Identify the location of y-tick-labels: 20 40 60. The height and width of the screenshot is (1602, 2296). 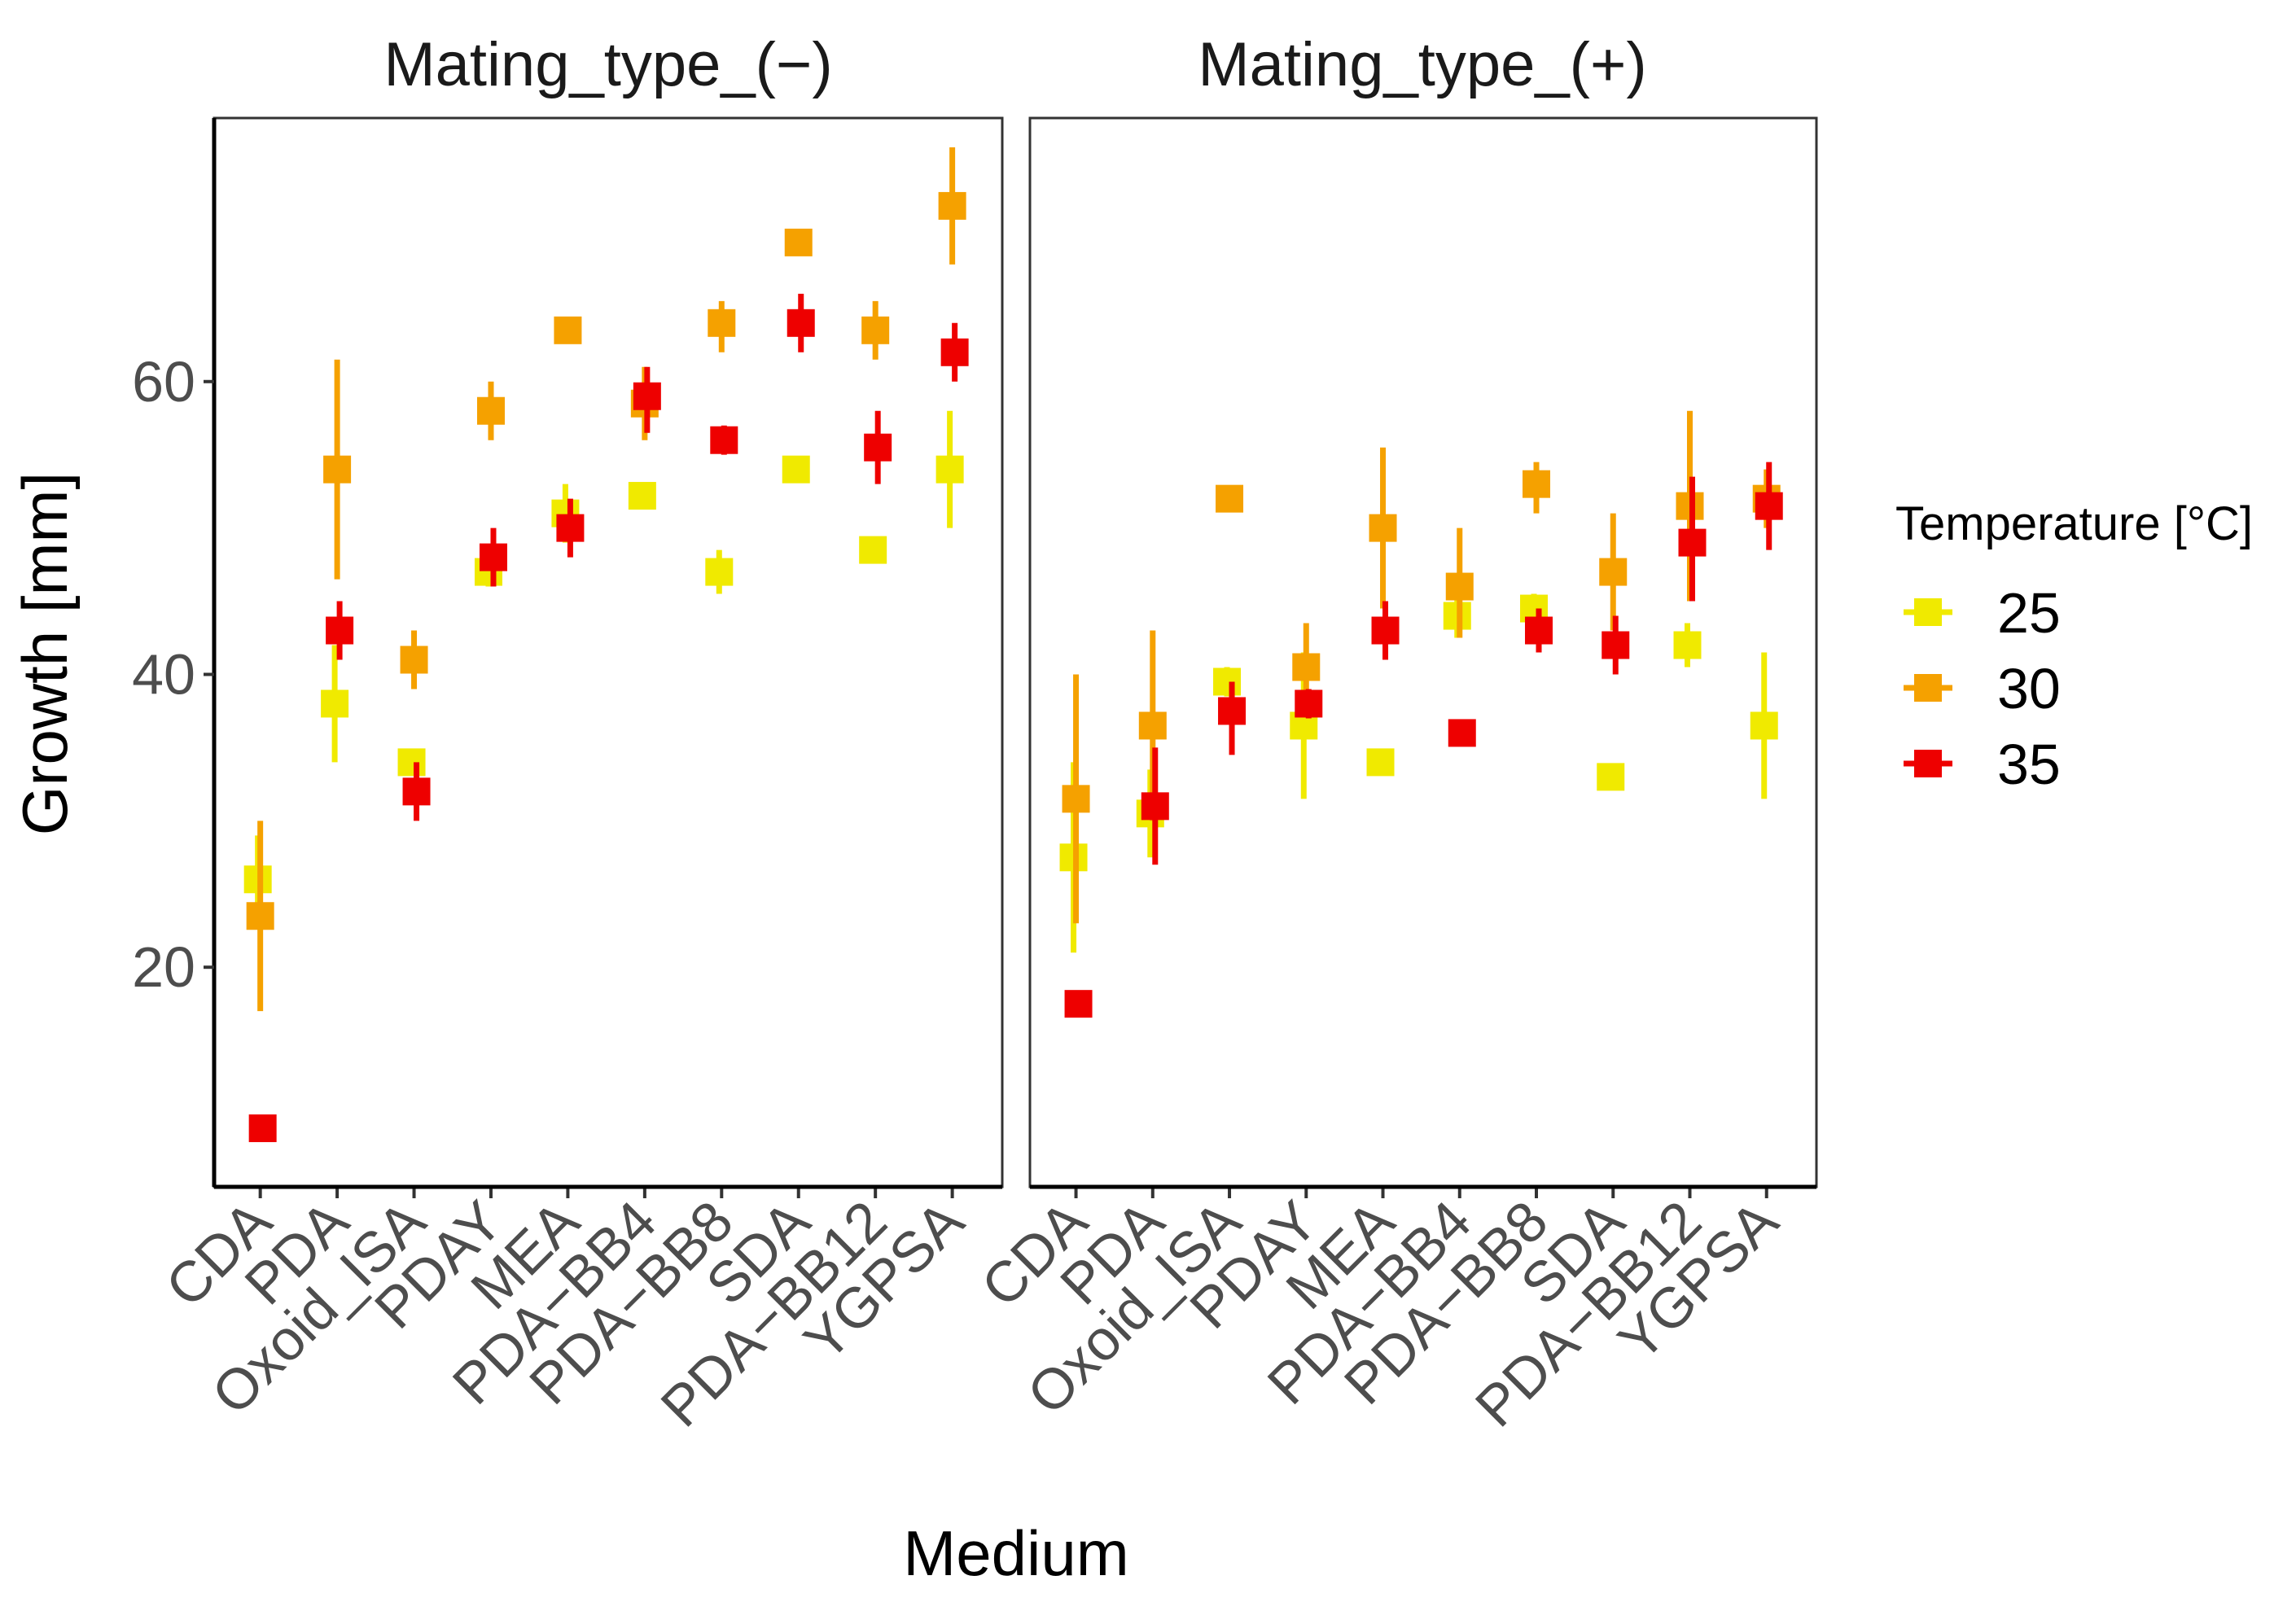
(173, 674).